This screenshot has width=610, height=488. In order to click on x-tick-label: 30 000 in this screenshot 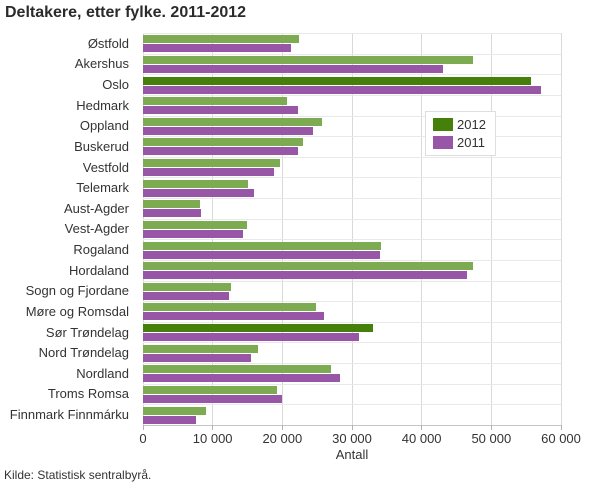, I will do `click(352, 438)`.